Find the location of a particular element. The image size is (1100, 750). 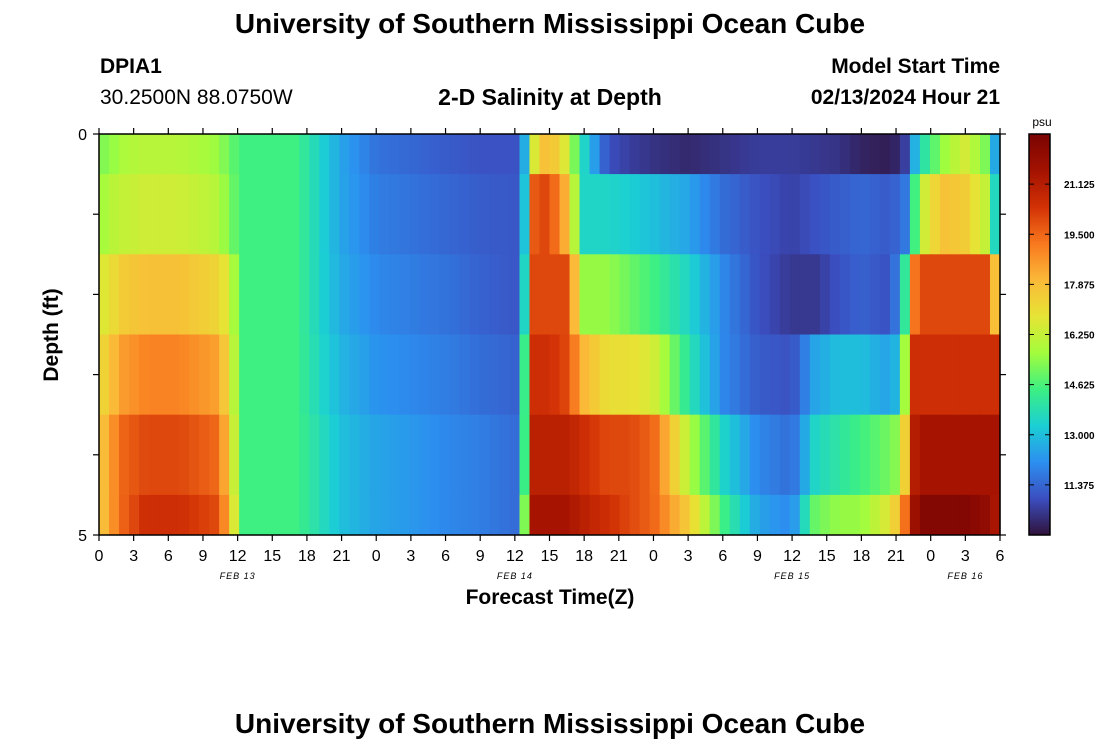

y-tick-label: 5 is located at coordinates (82, 536).